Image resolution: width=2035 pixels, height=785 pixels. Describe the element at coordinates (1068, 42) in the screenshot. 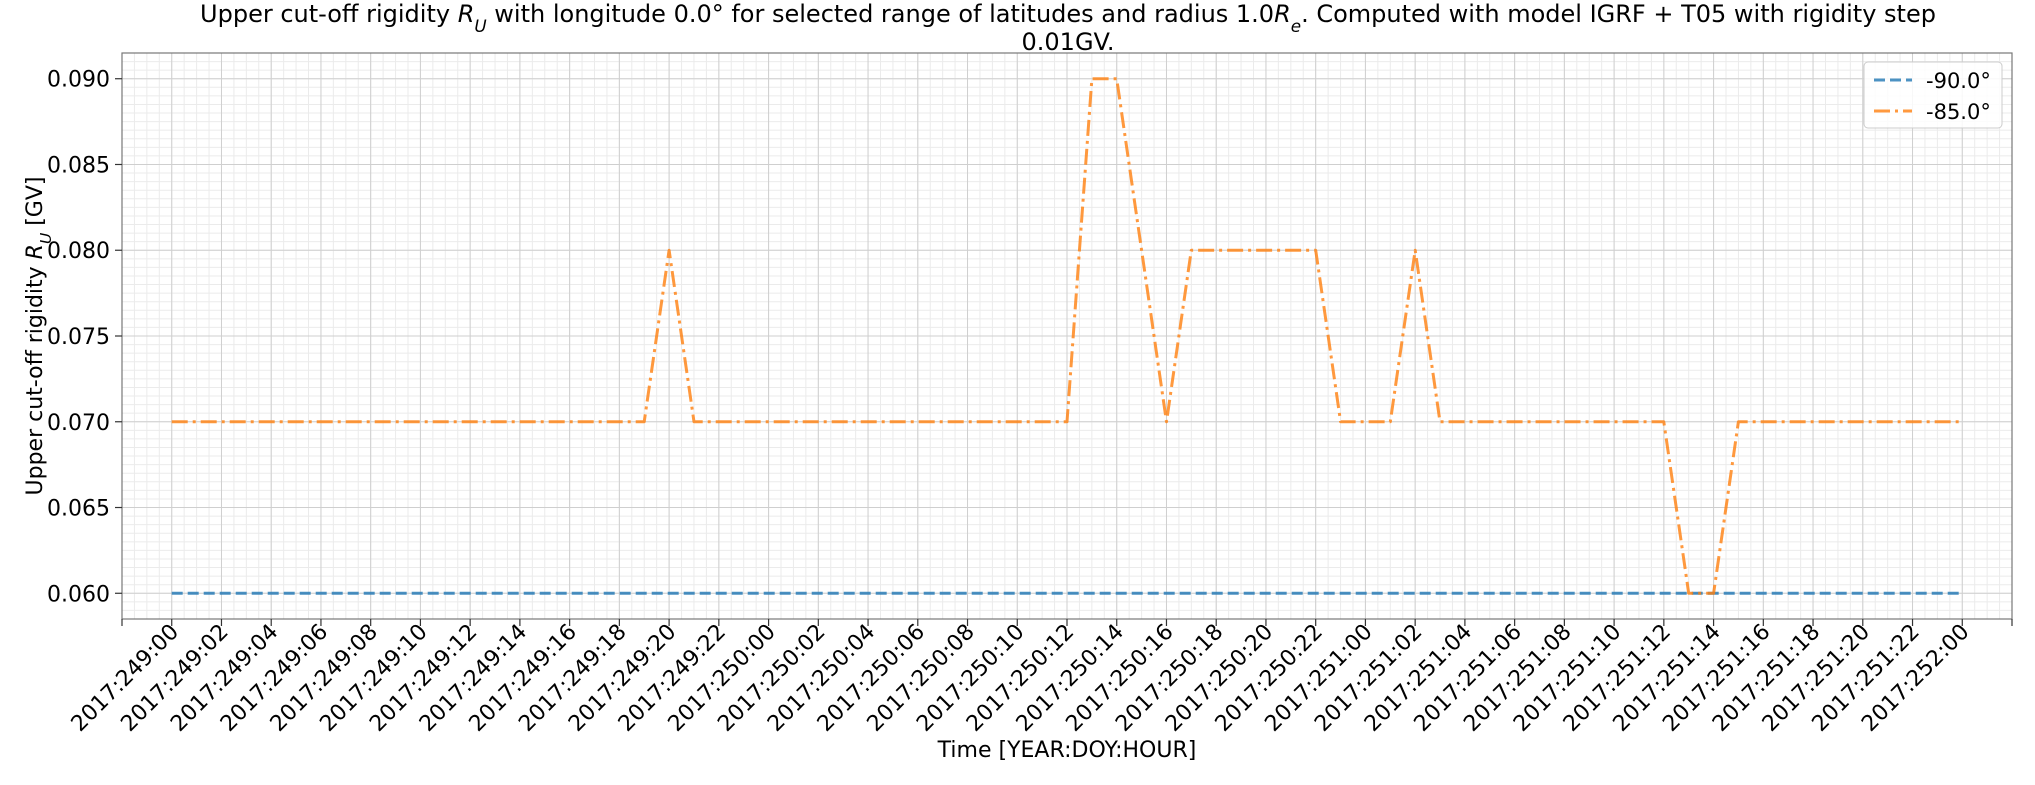

I see `chart-title-line-2: 0.01GV.` at that location.